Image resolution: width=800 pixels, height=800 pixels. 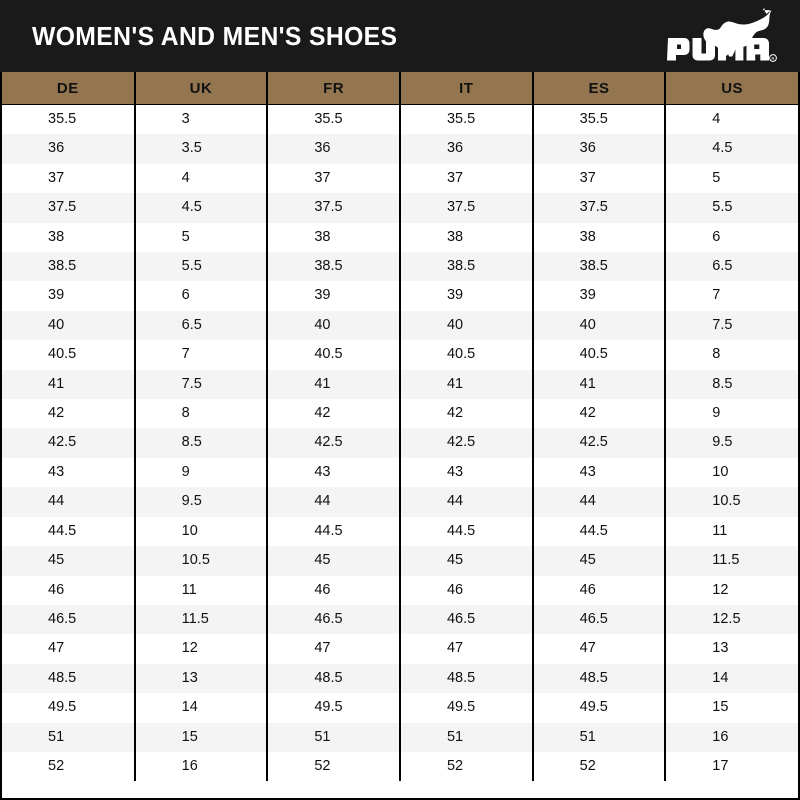 What do you see at coordinates (731, 414) in the screenshot?
I see `table-cell: 9` at bounding box center [731, 414].